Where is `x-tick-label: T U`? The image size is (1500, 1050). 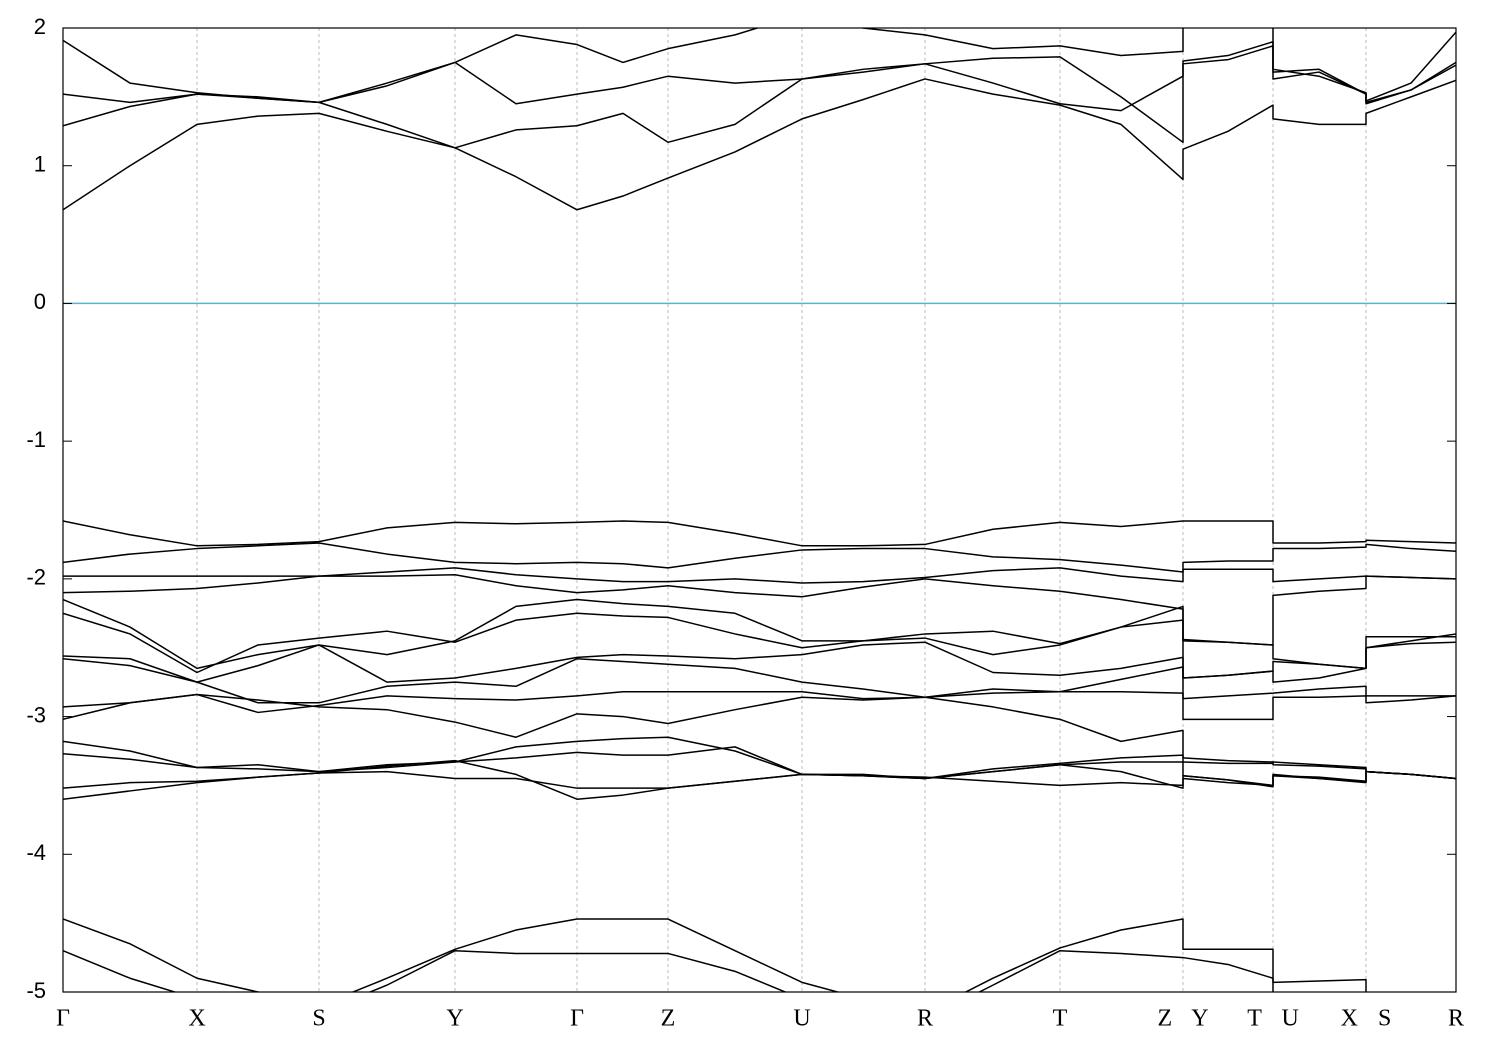 x-tick-label: T U is located at coordinates (1273, 1019).